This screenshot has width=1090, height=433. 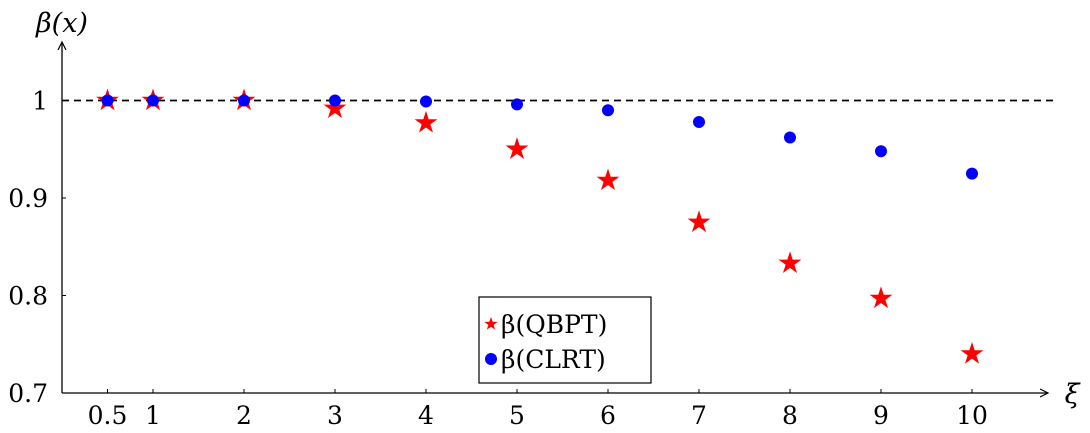 What do you see at coordinates (335, 415) in the screenshot?
I see `x-tick-label-3: 3` at bounding box center [335, 415].